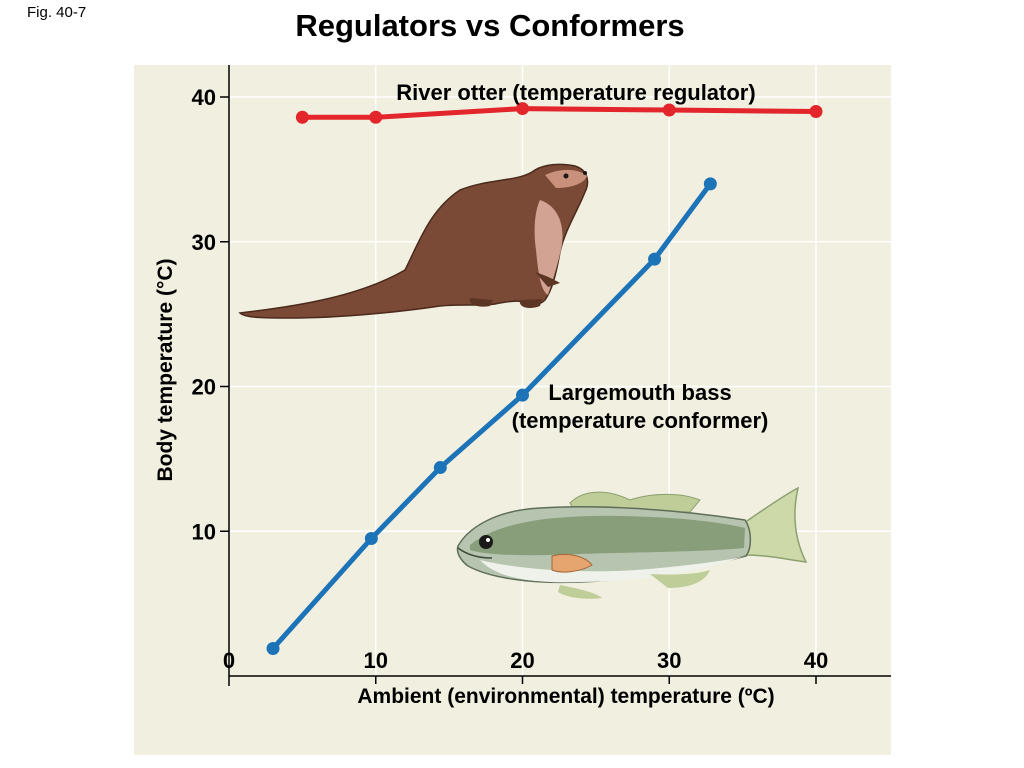  I want to click on y-tick-label-20: 20, so click(204, 387).